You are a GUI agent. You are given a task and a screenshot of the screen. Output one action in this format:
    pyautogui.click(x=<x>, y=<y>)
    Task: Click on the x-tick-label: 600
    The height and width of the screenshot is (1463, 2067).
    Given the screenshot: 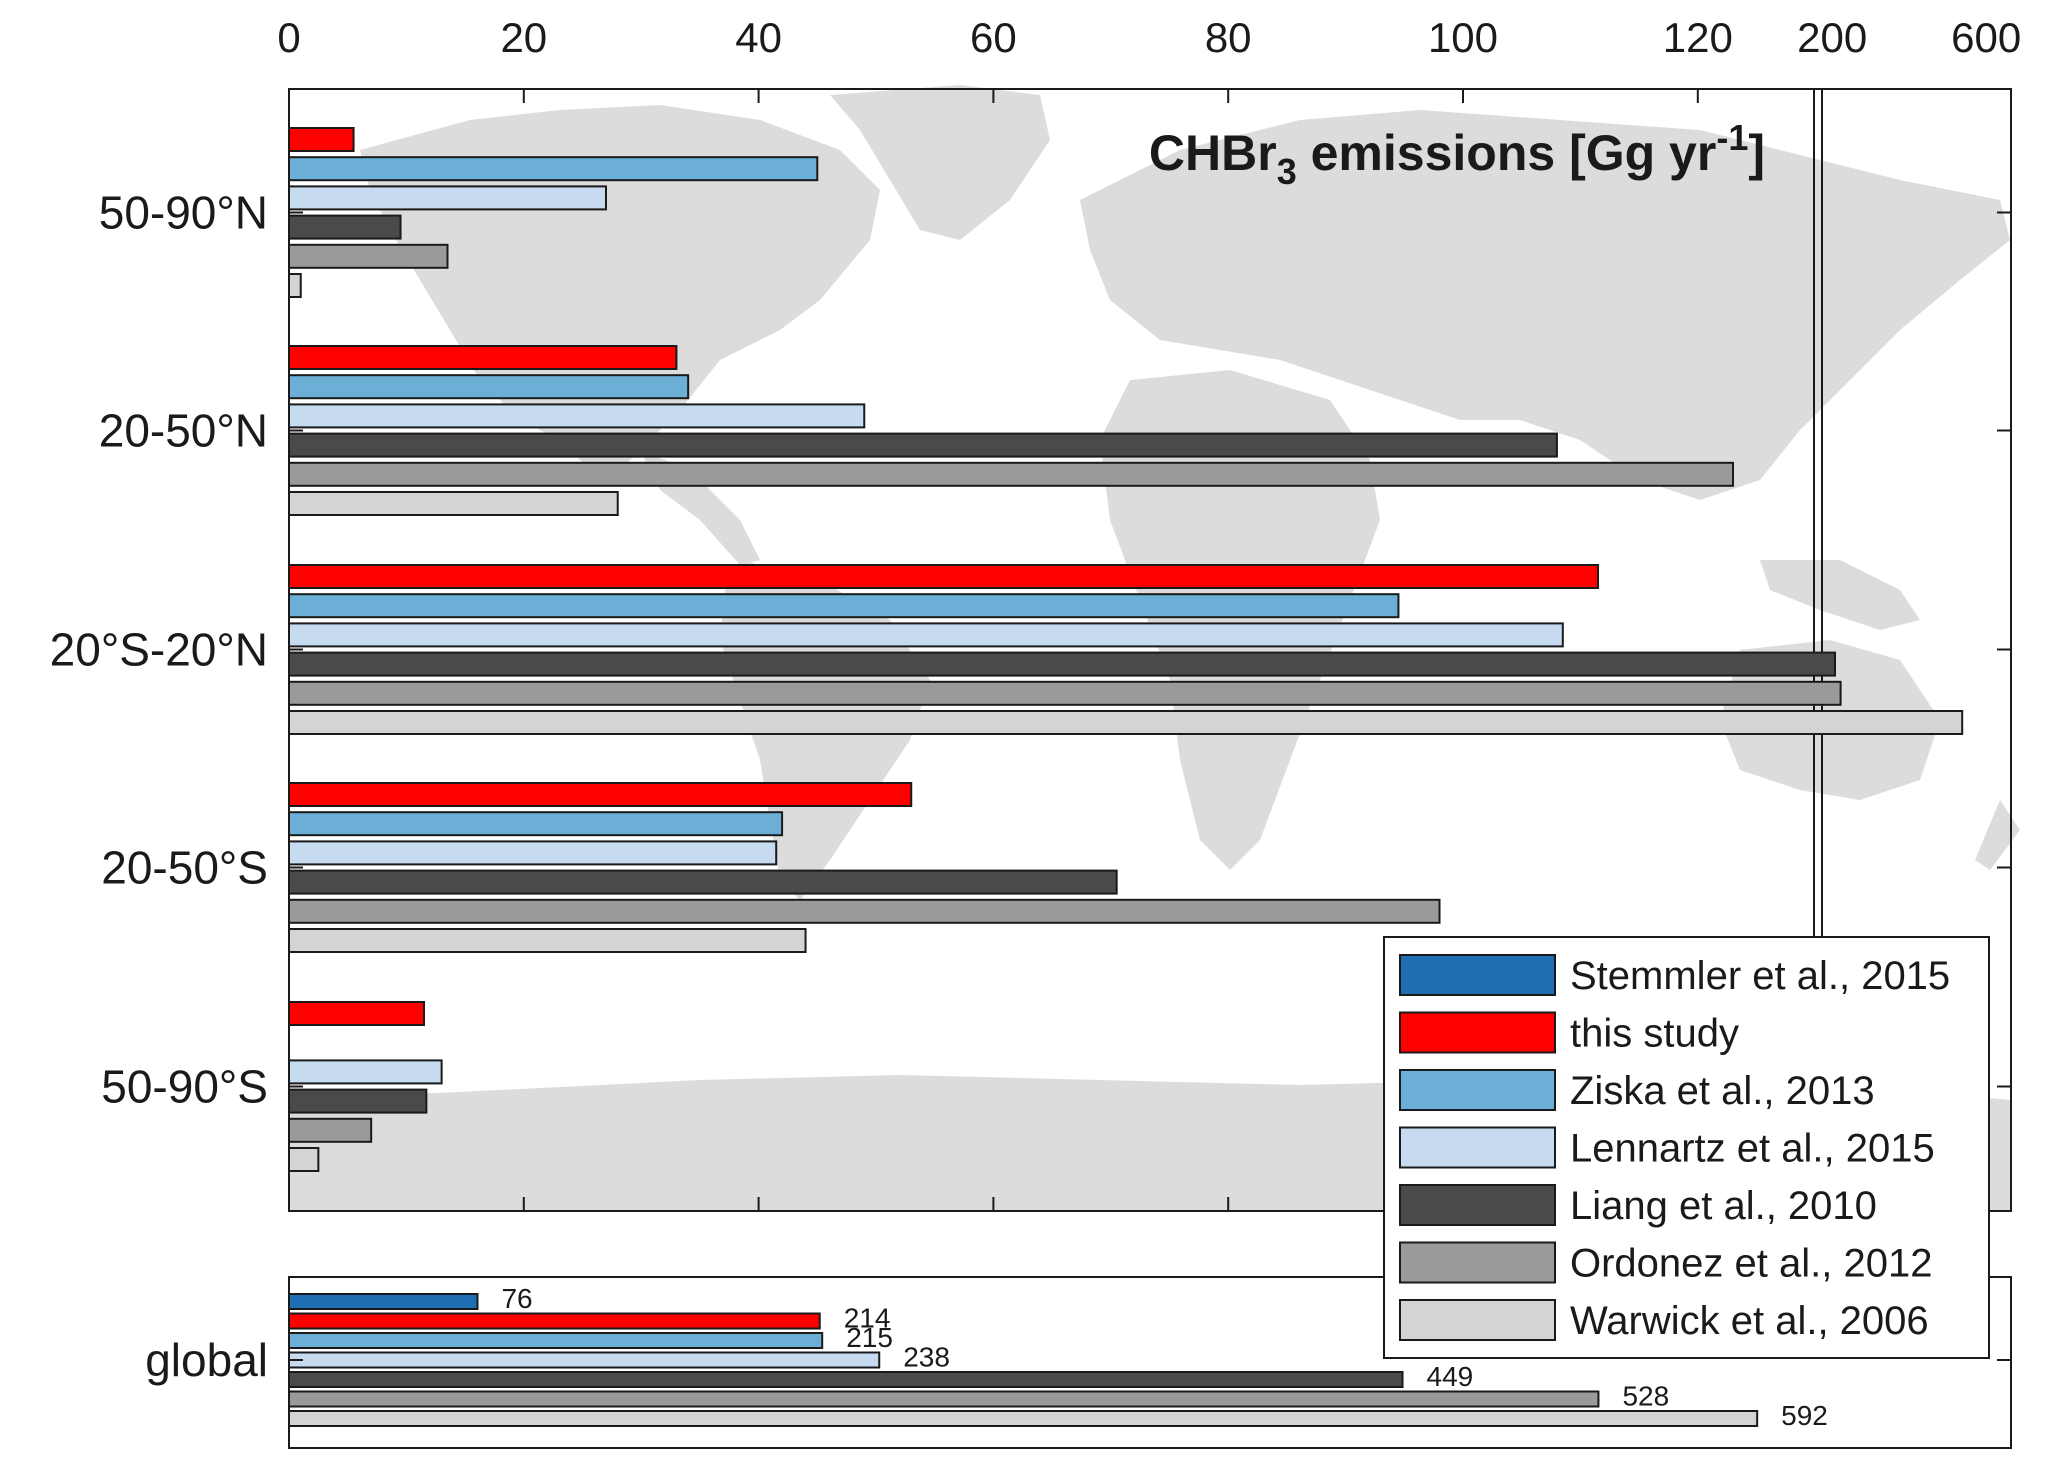 What is the action you would take?
    pyautogui.click(x=1986, y=37)
    